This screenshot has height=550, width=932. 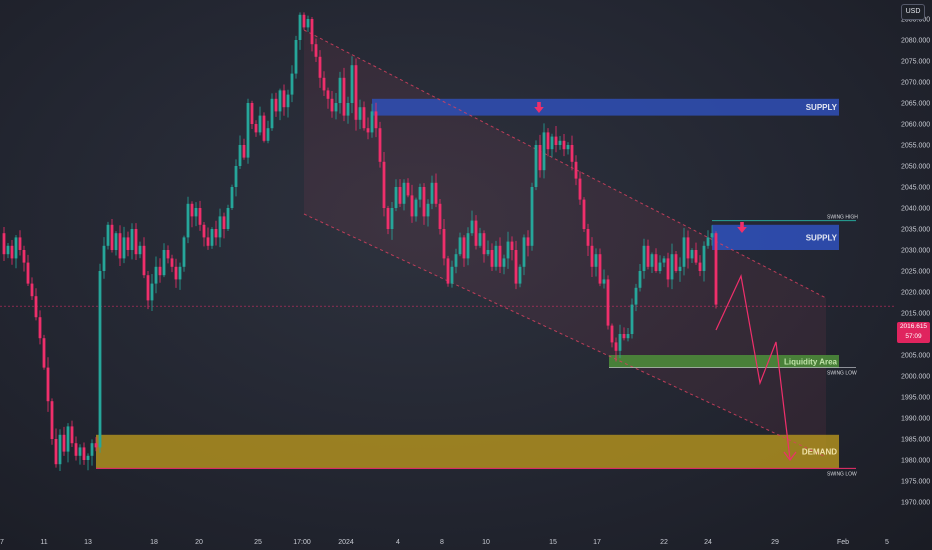 I want to click on x-tick-label: 29, so click(x=775, y=542).